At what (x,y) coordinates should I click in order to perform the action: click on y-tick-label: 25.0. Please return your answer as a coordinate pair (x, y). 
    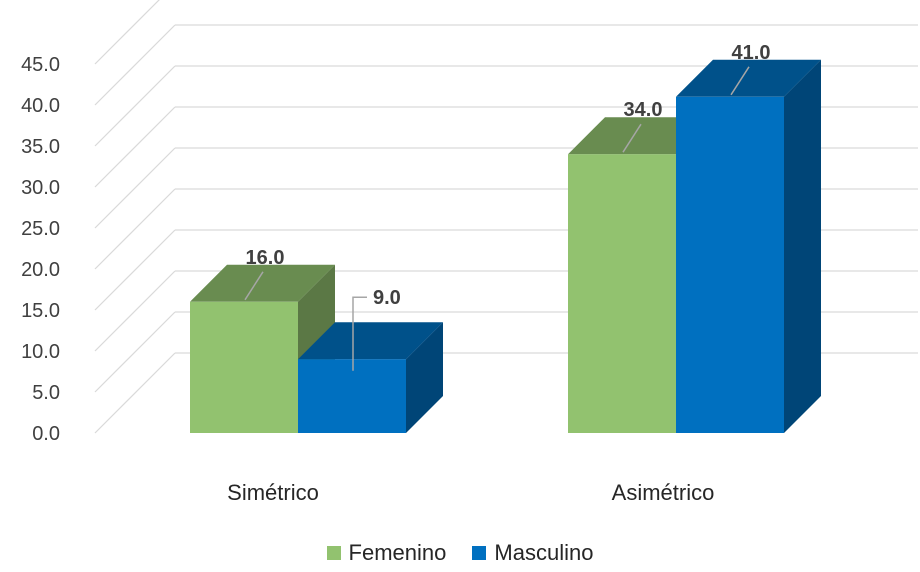
    Looking at the image, I should click on (40, 229).